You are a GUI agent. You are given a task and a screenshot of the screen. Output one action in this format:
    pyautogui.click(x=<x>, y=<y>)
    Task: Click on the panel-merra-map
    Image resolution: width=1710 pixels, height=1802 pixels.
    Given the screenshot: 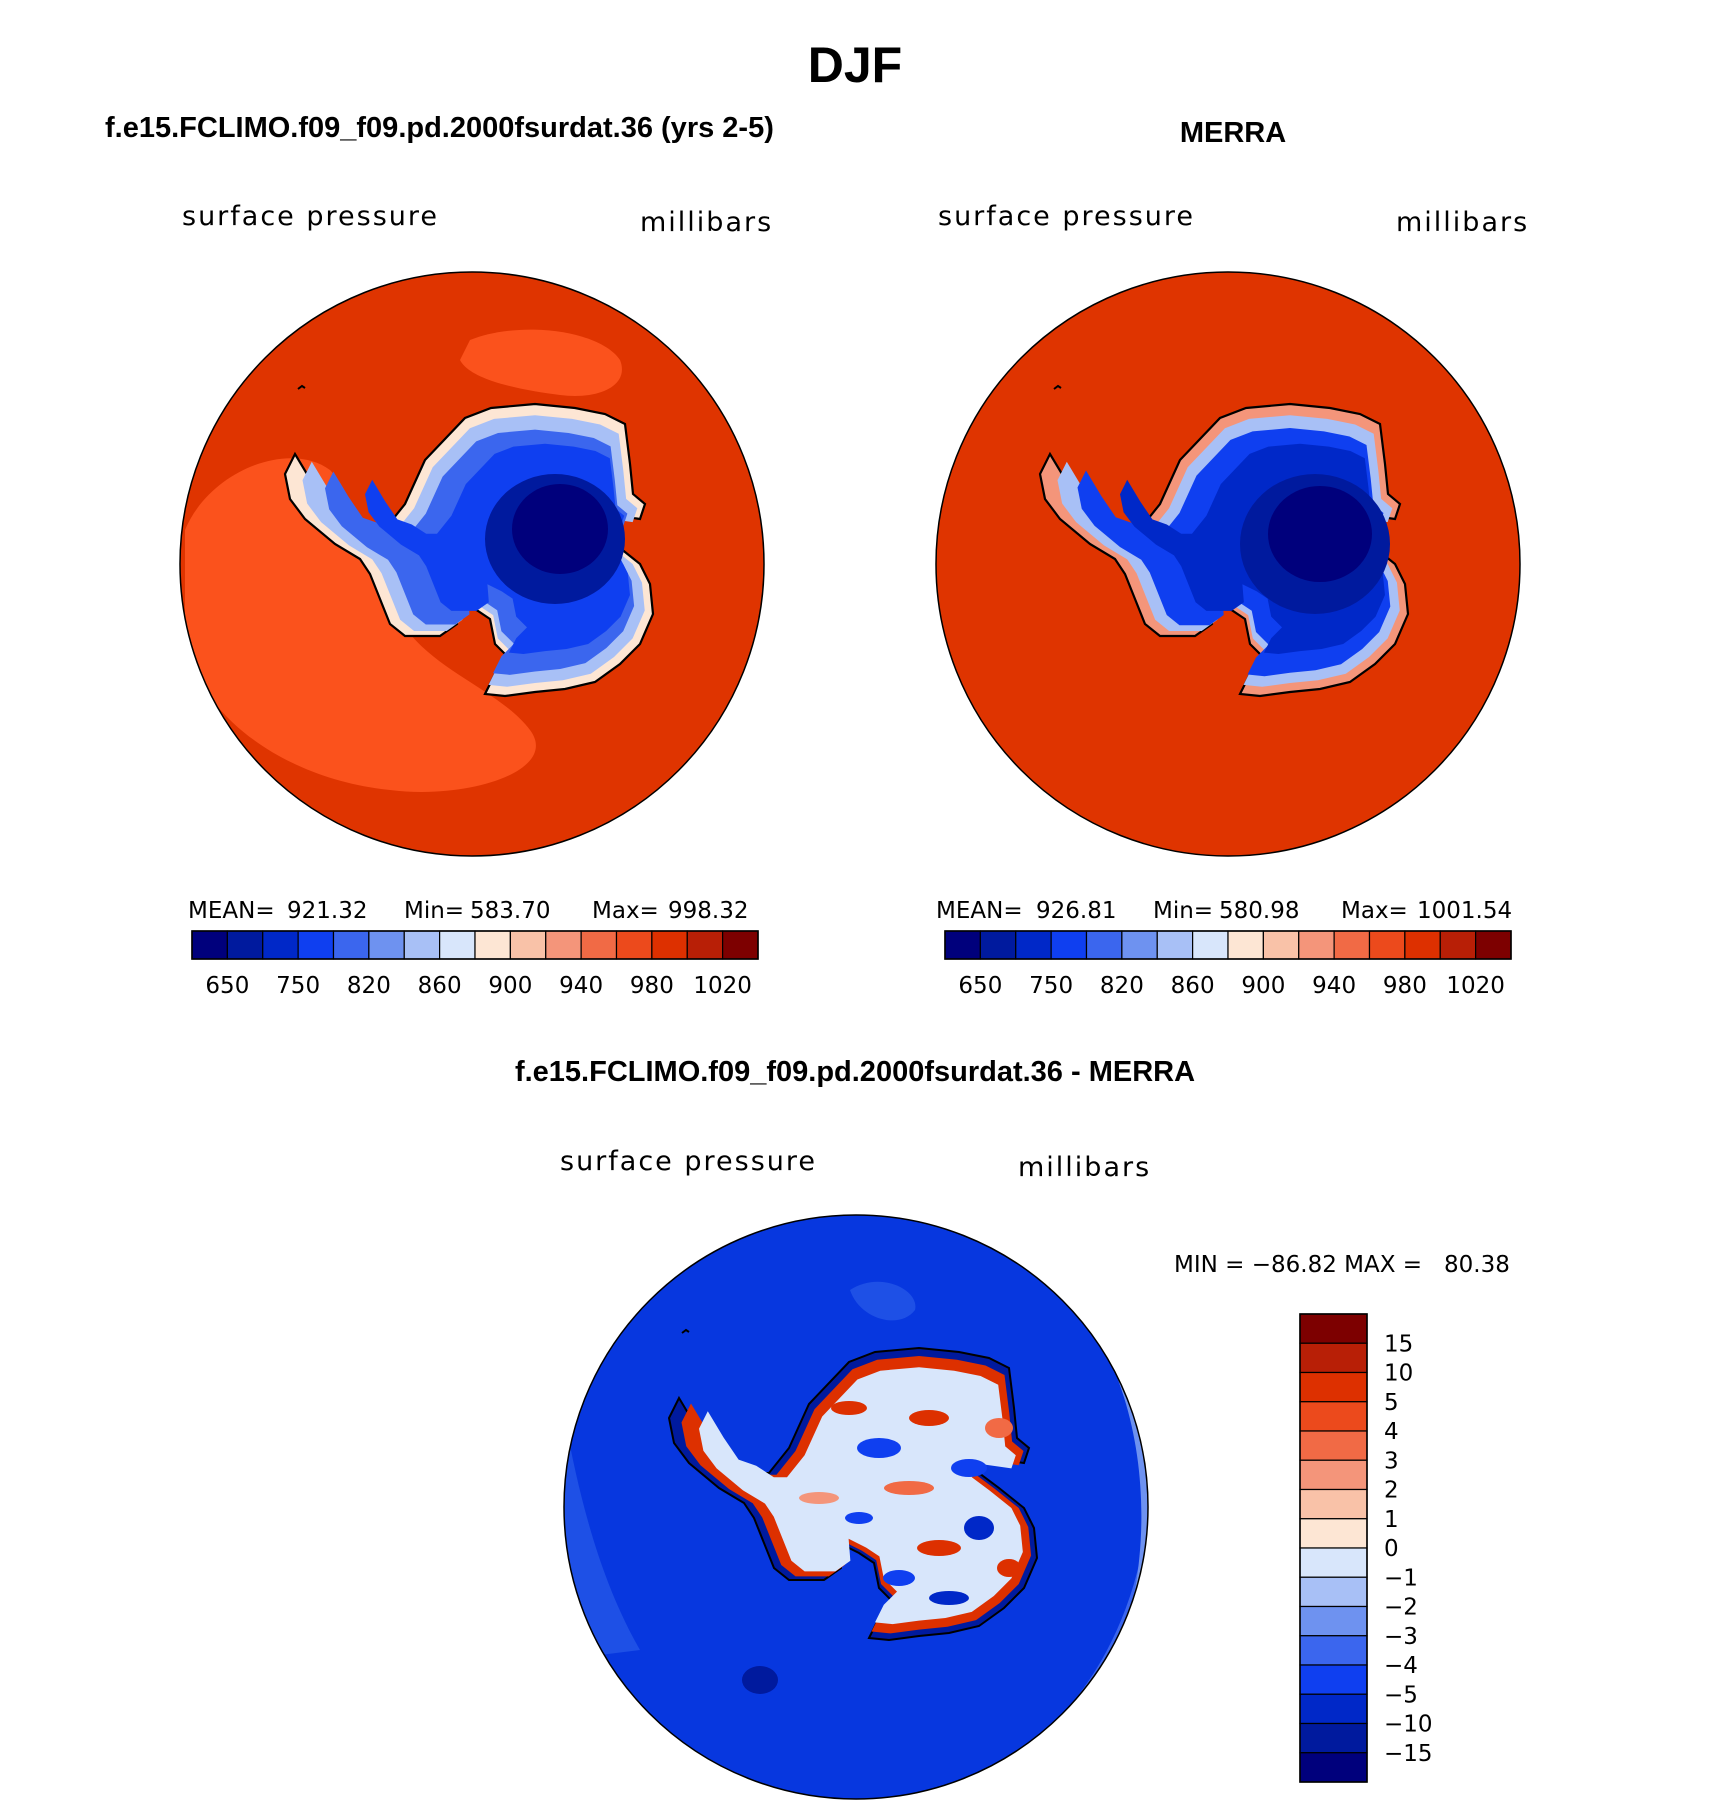 What is the action you would take?
    pyautogui.click(x=1228, y=564)
    